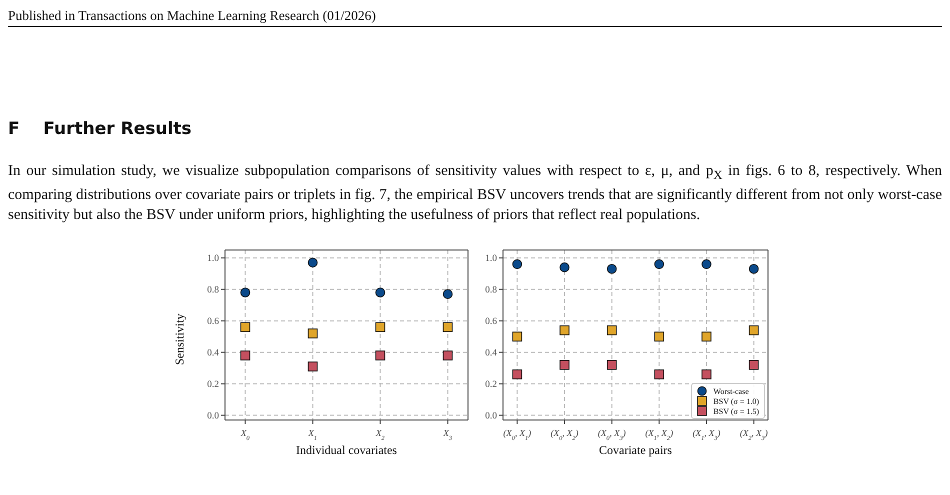  Describe the element at coordinates (475, 17) in the screenshot. I see `text: Published in Transactions on Machine Learning Research (01/2026)` at that location.